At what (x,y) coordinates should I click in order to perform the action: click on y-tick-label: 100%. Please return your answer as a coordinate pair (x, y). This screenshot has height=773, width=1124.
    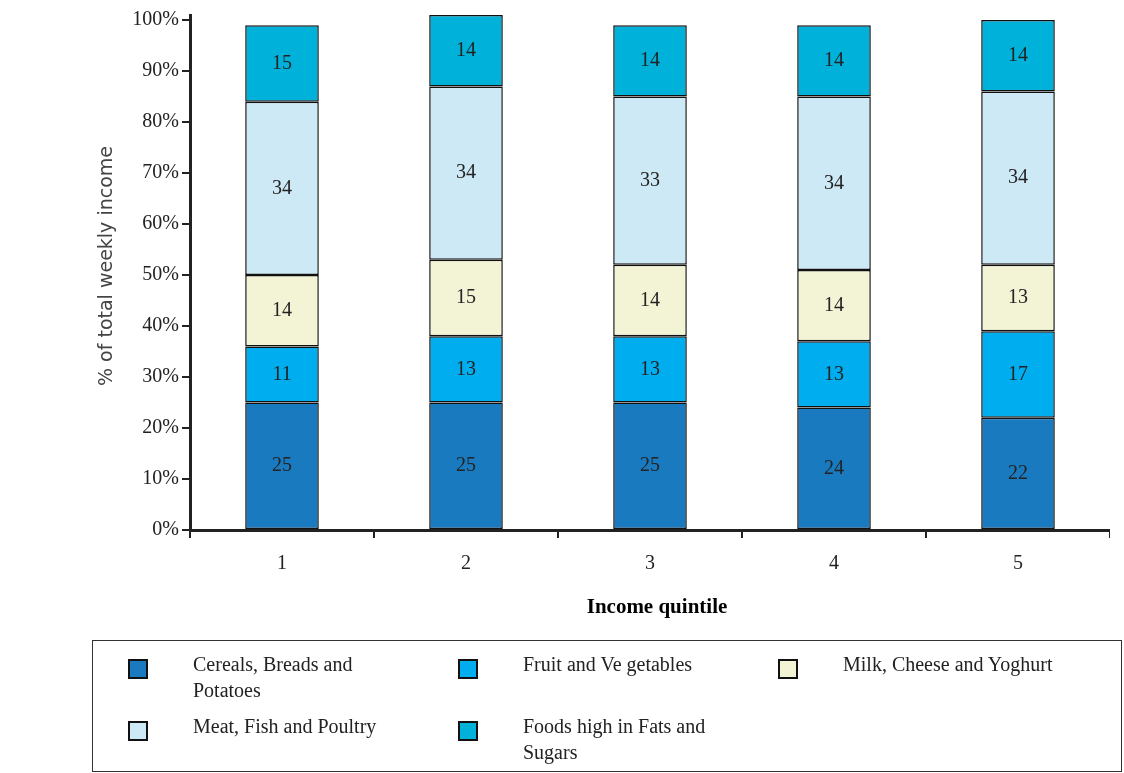
    Looking at the image, I should click on (155, 18).